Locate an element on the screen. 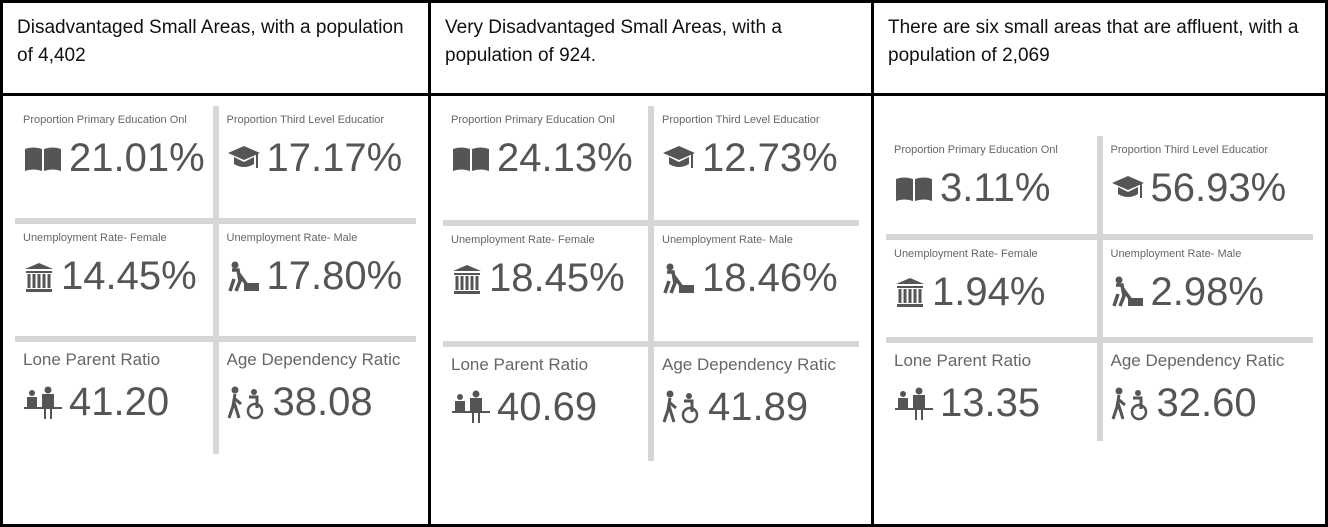 The height and width of the screenshot is (527, 1328). tile: Age Dependency Ratic 38.08 is located at coordinates (317, 398).